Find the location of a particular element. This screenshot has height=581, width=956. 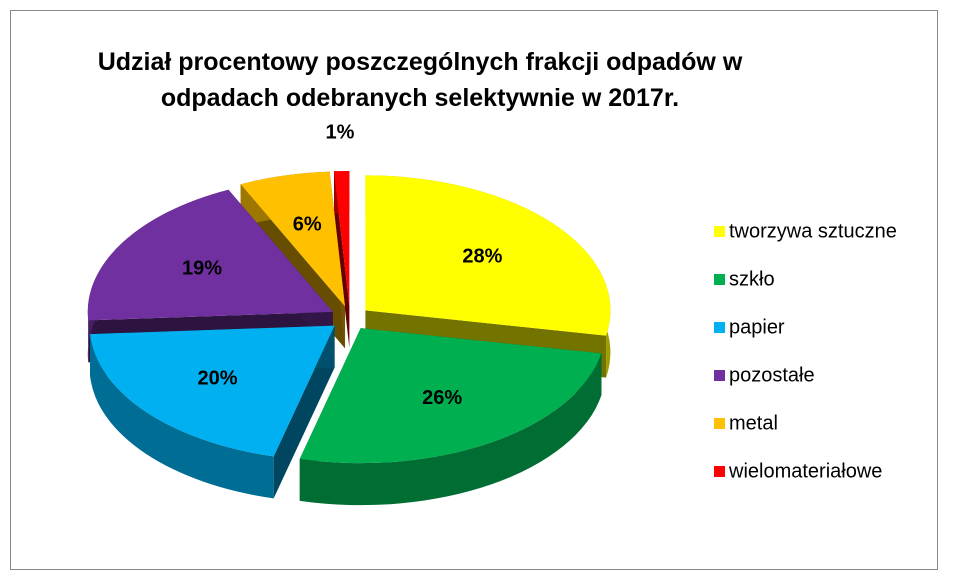

data-label: 1% is located at coordinates (340, 133).